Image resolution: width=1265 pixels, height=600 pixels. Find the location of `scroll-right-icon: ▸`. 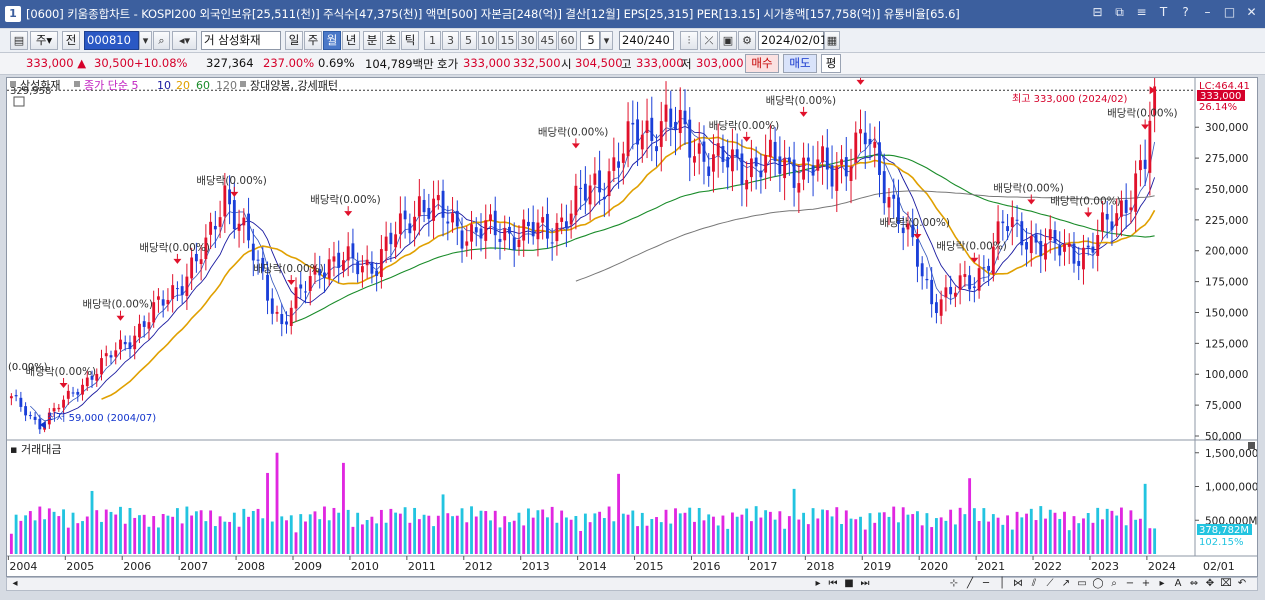

scroll-right-icon: ▸ is located at coordinates (818, 583).